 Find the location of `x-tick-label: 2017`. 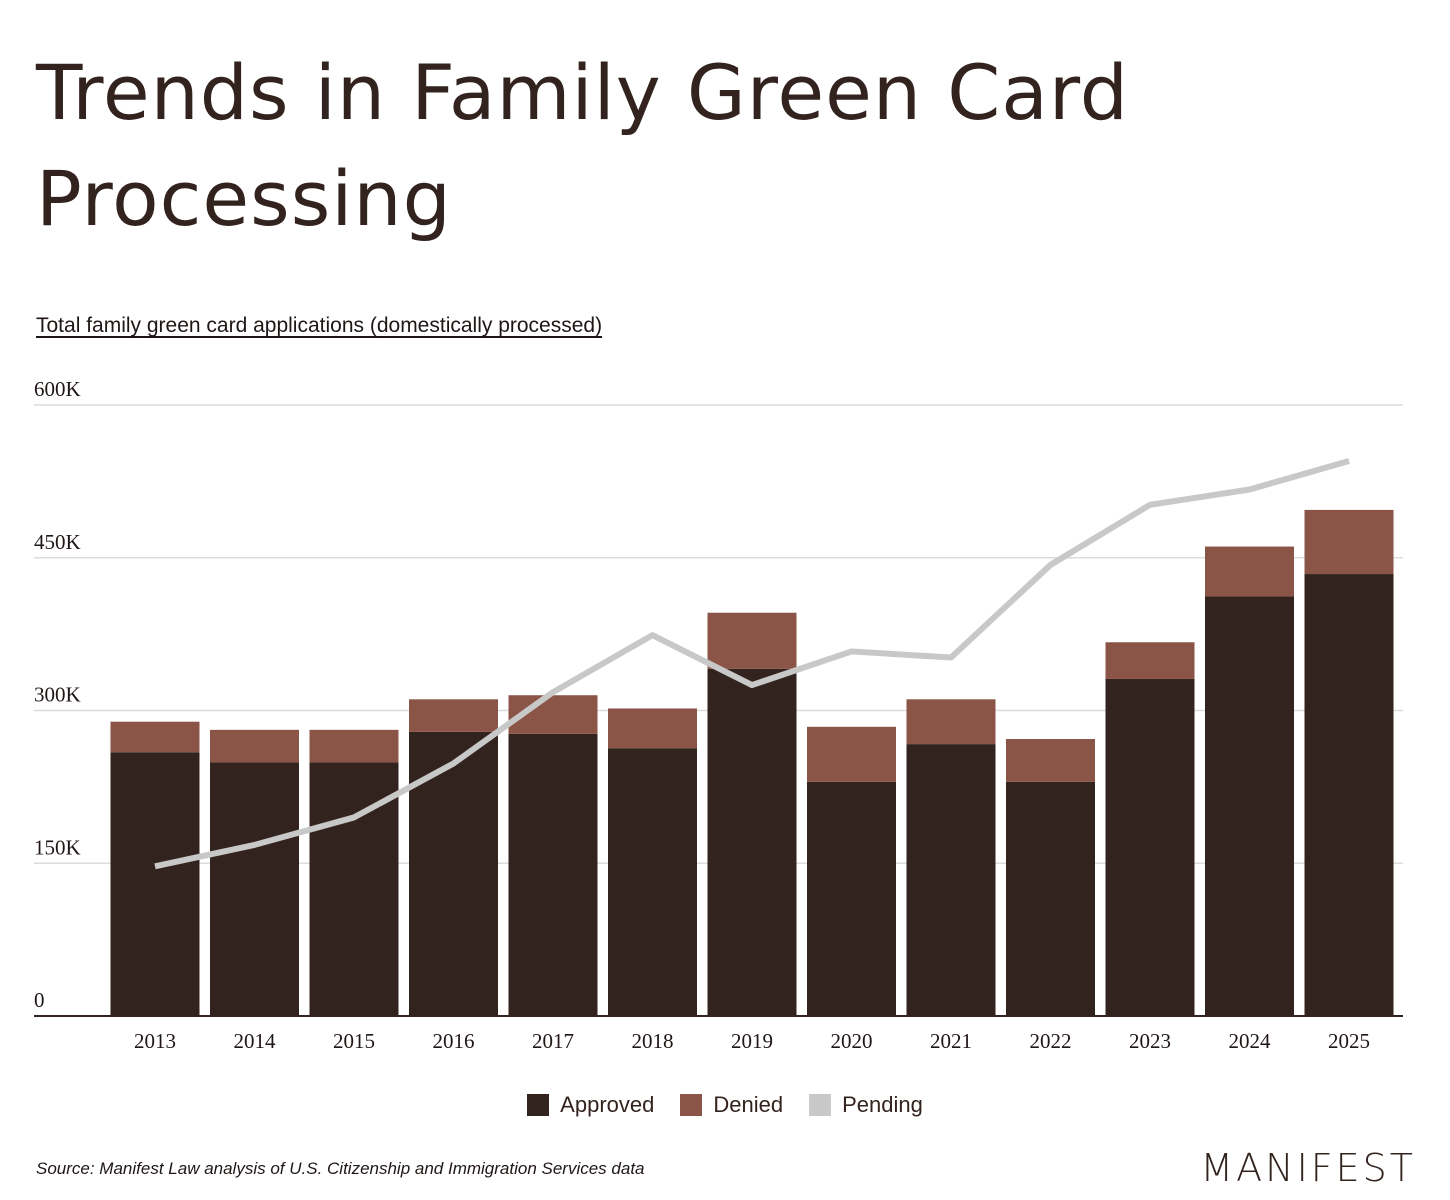

x-tick-label: 2017 is located at coordinates (553, 1041).